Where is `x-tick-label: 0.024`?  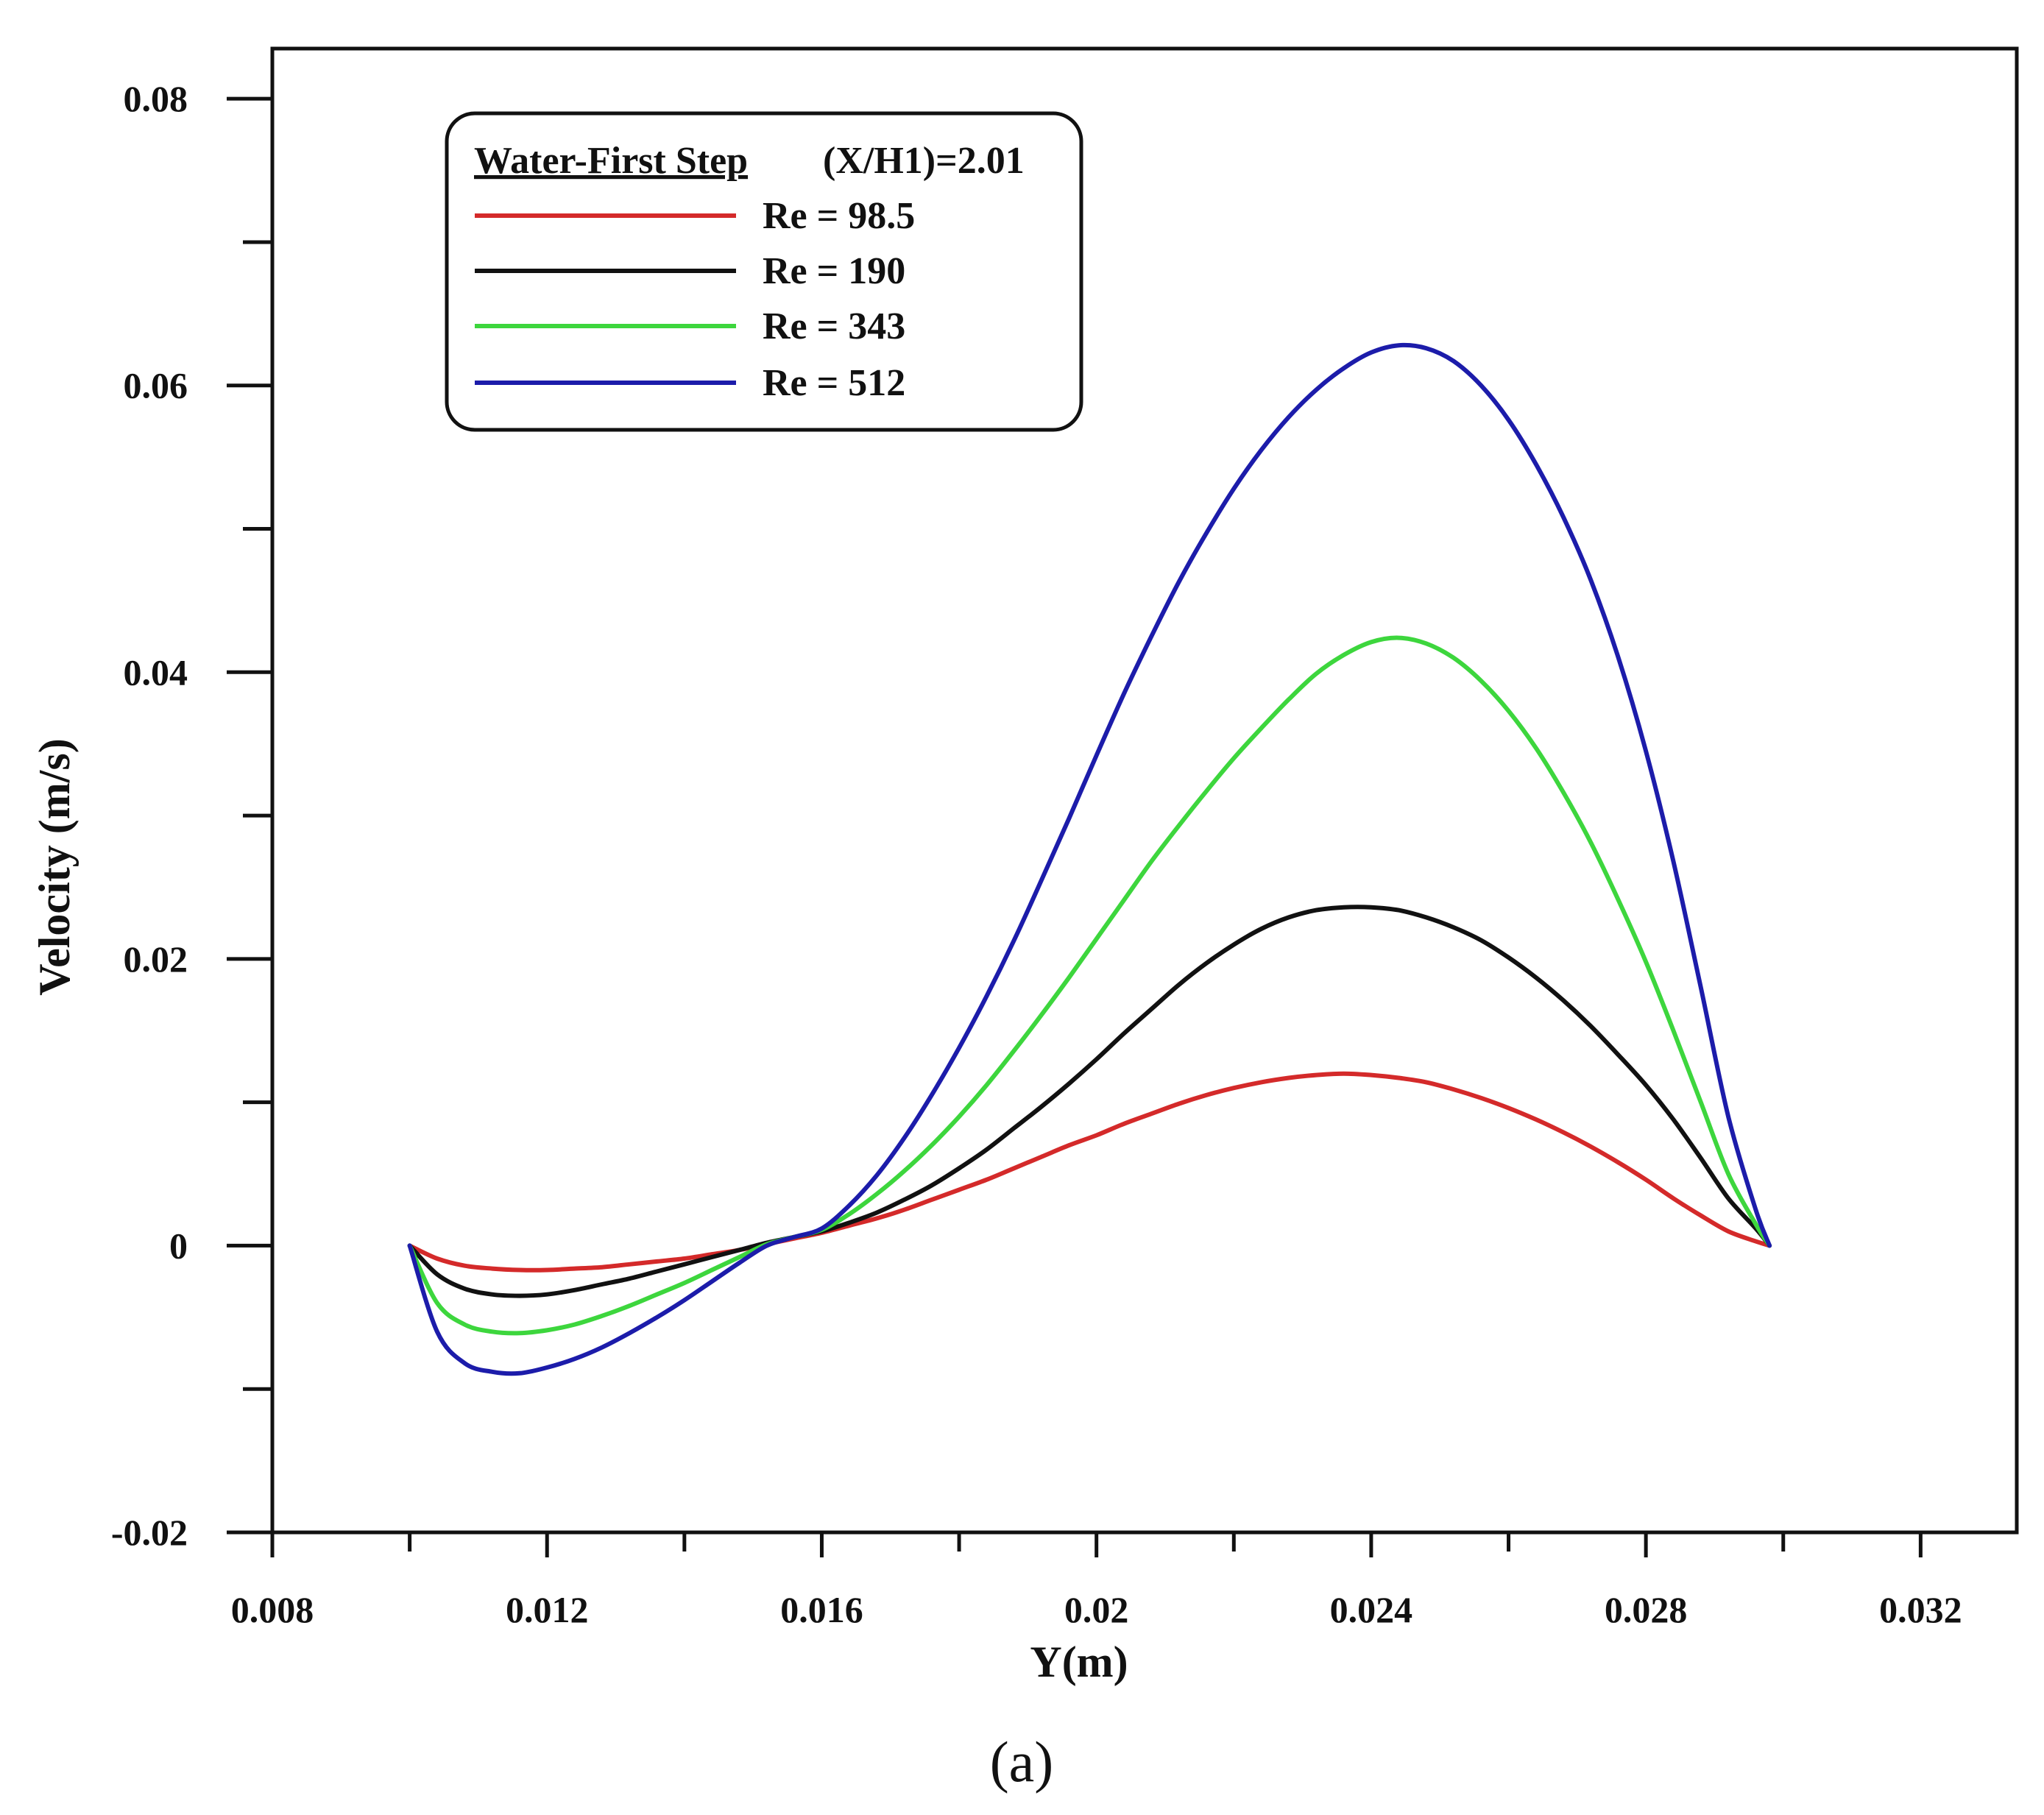
x-tick-label: 0.024 is located at coordinates (1371, 1610).